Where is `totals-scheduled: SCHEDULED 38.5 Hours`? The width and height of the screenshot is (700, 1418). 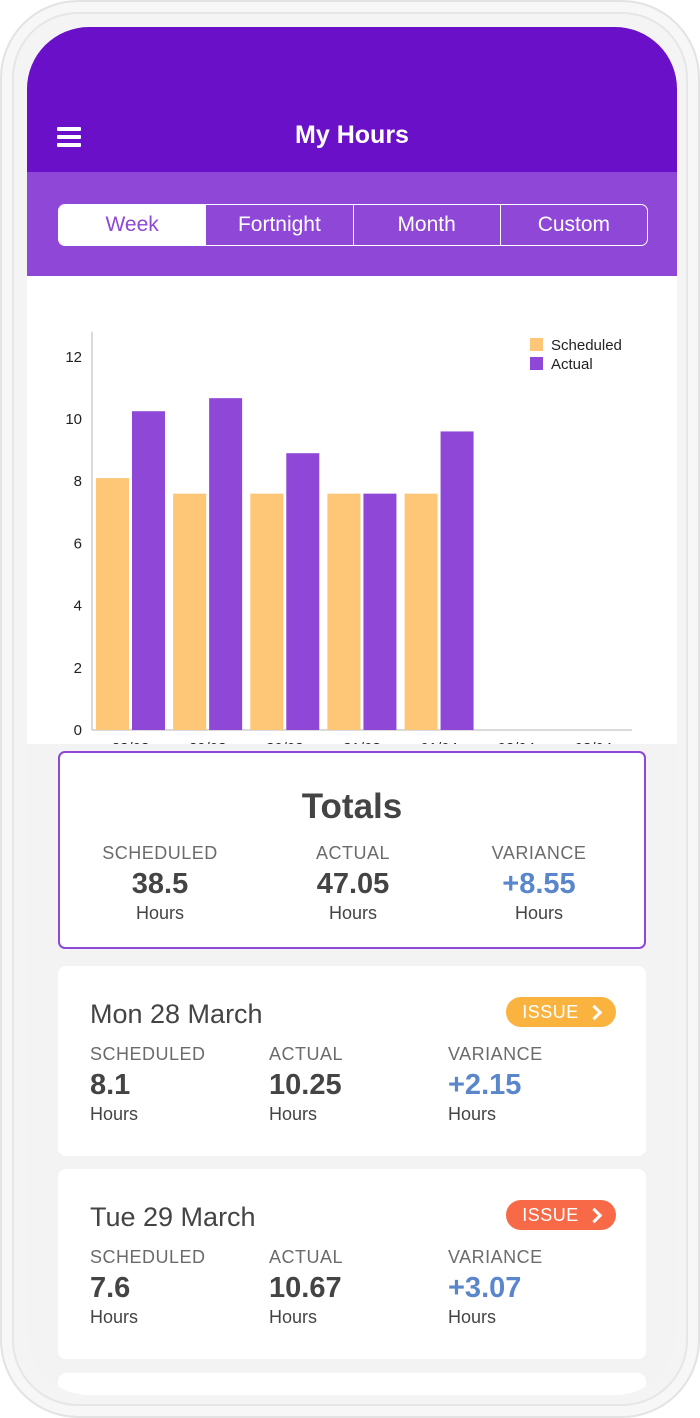
totals-scheduled: SCHEDULED 38.5 Hours is located at coordinates (160, 883).